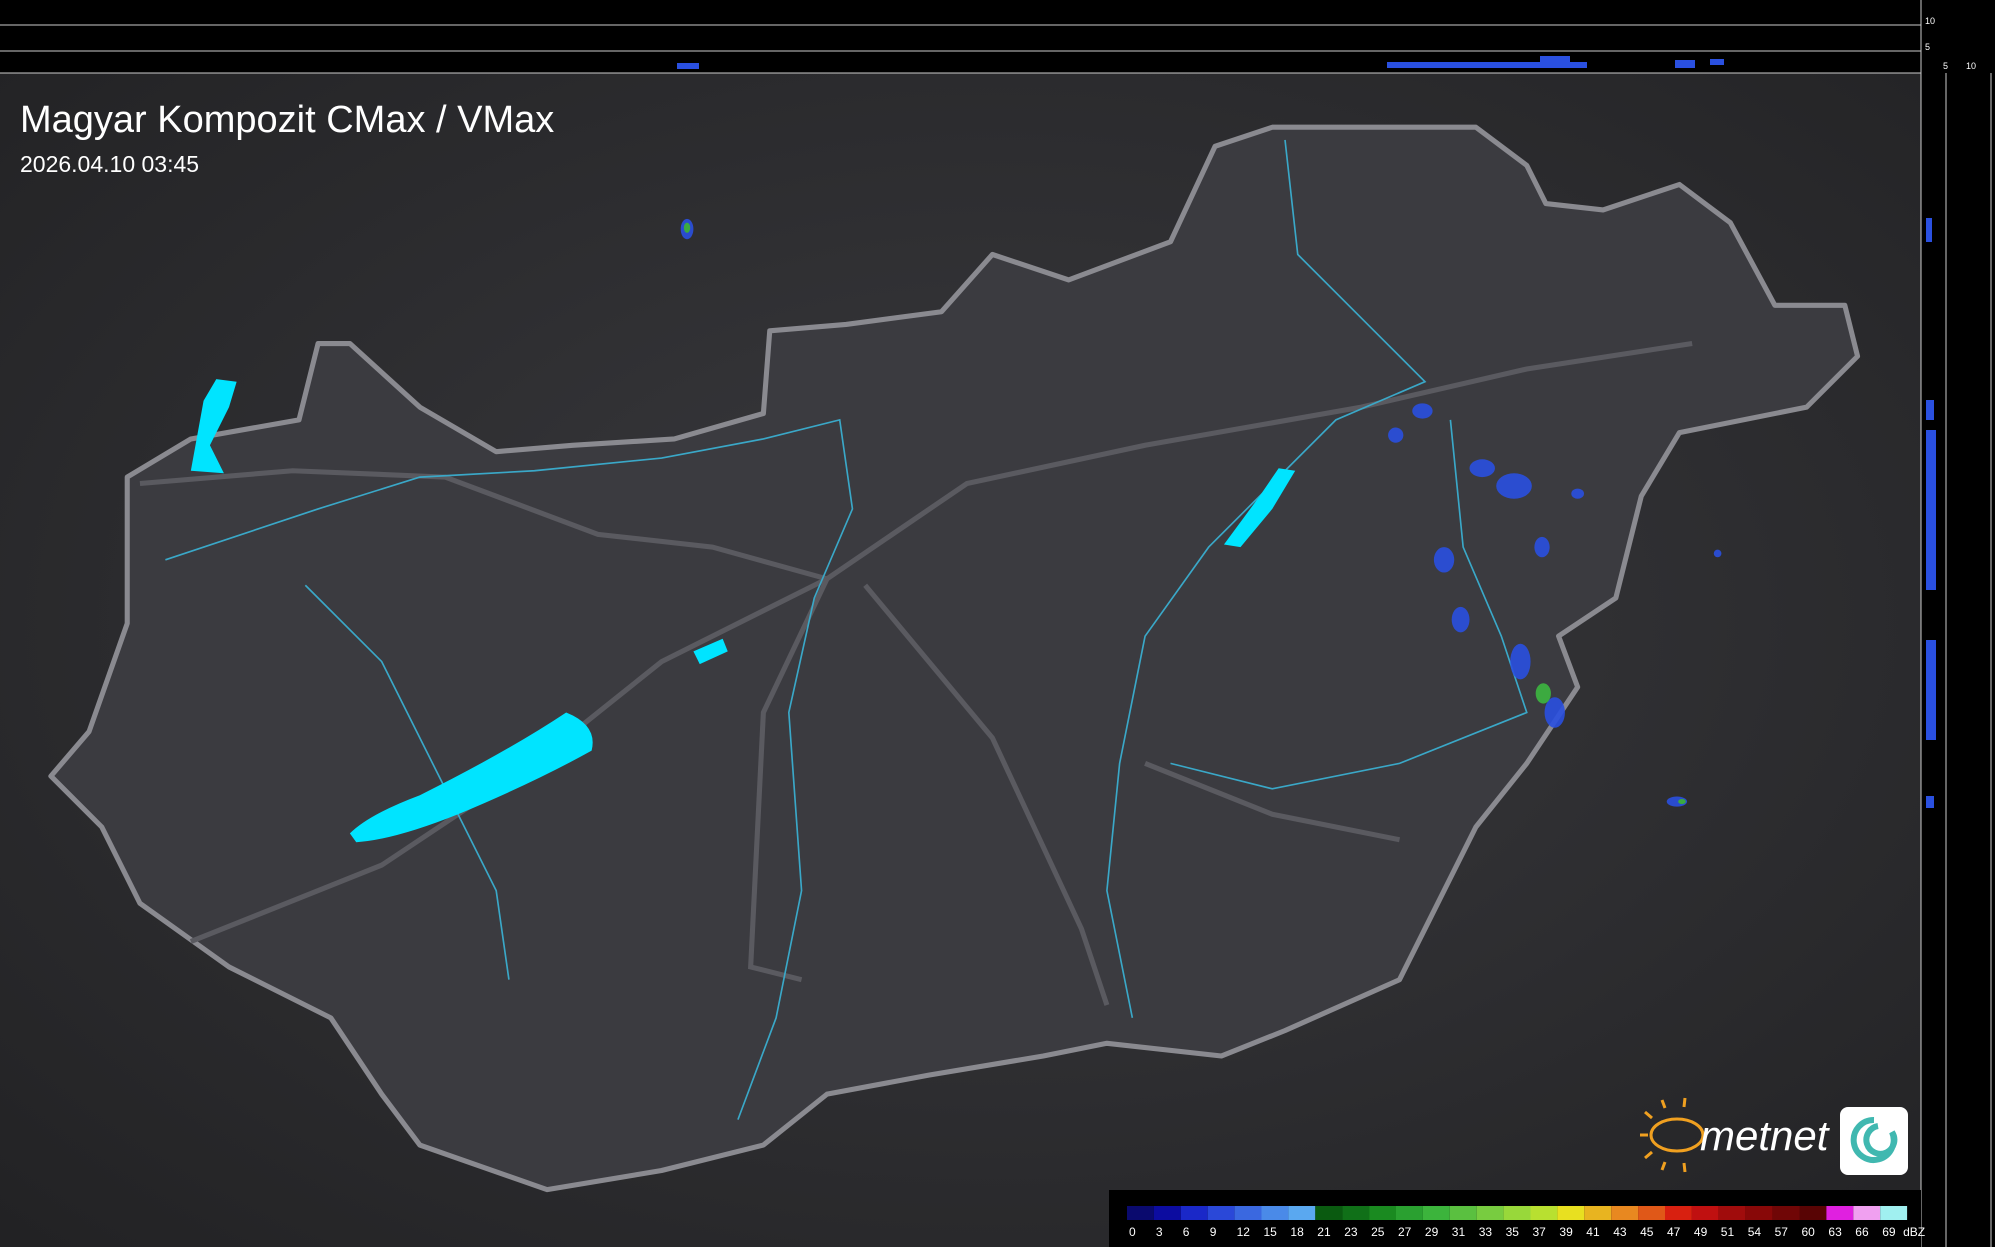 The width and height of the screenshot is (1995, 1247). I want to click on legend-label: 66, so click(1862, 1232).